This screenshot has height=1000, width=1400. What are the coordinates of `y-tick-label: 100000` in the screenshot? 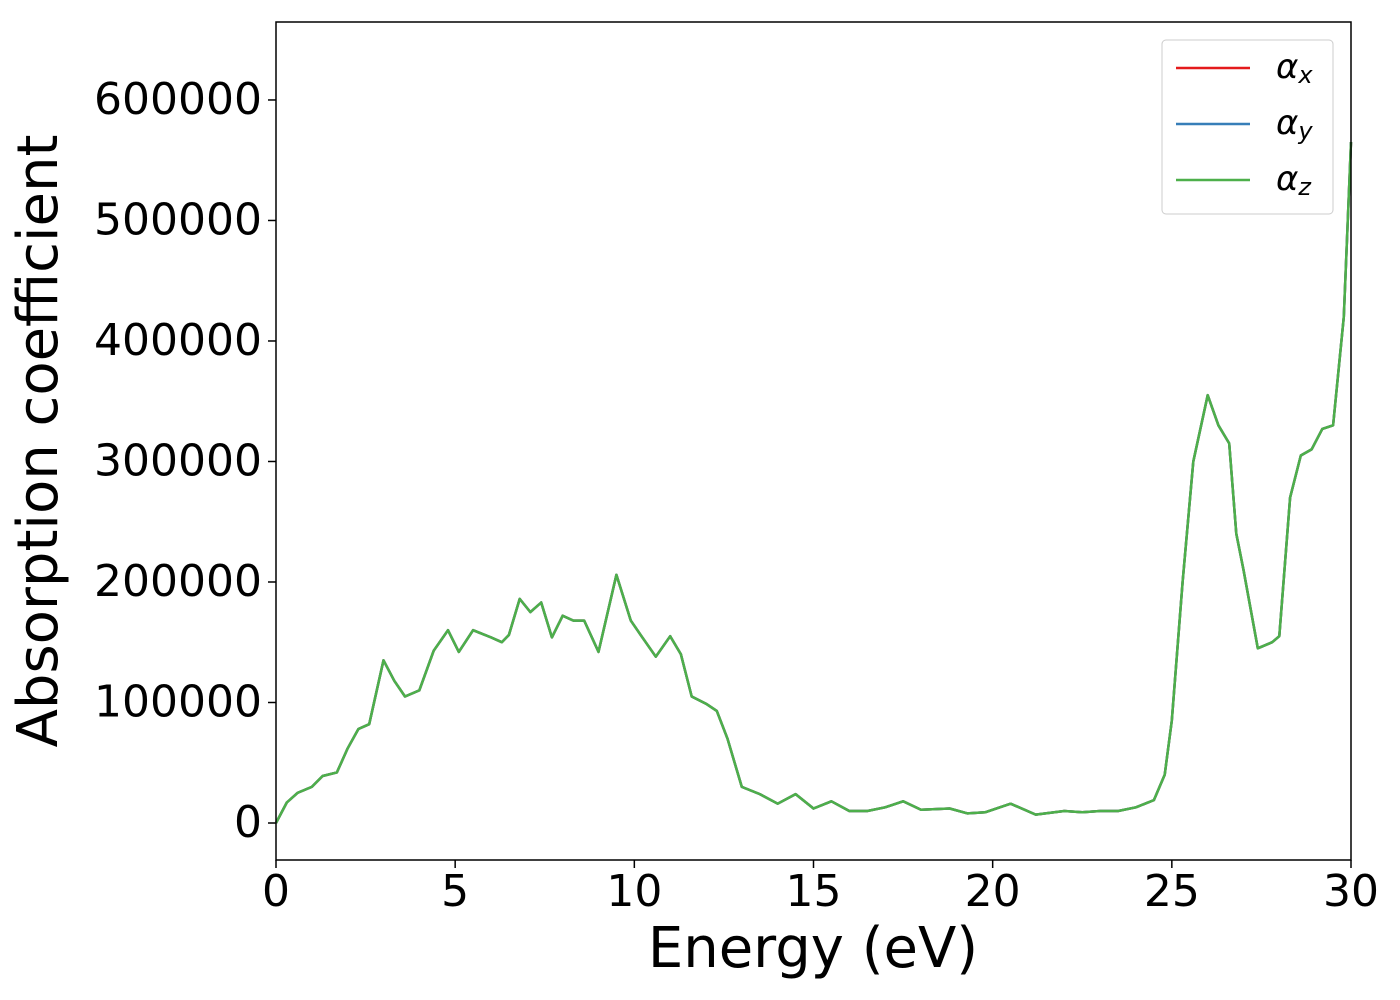 It's located at (178, 701).